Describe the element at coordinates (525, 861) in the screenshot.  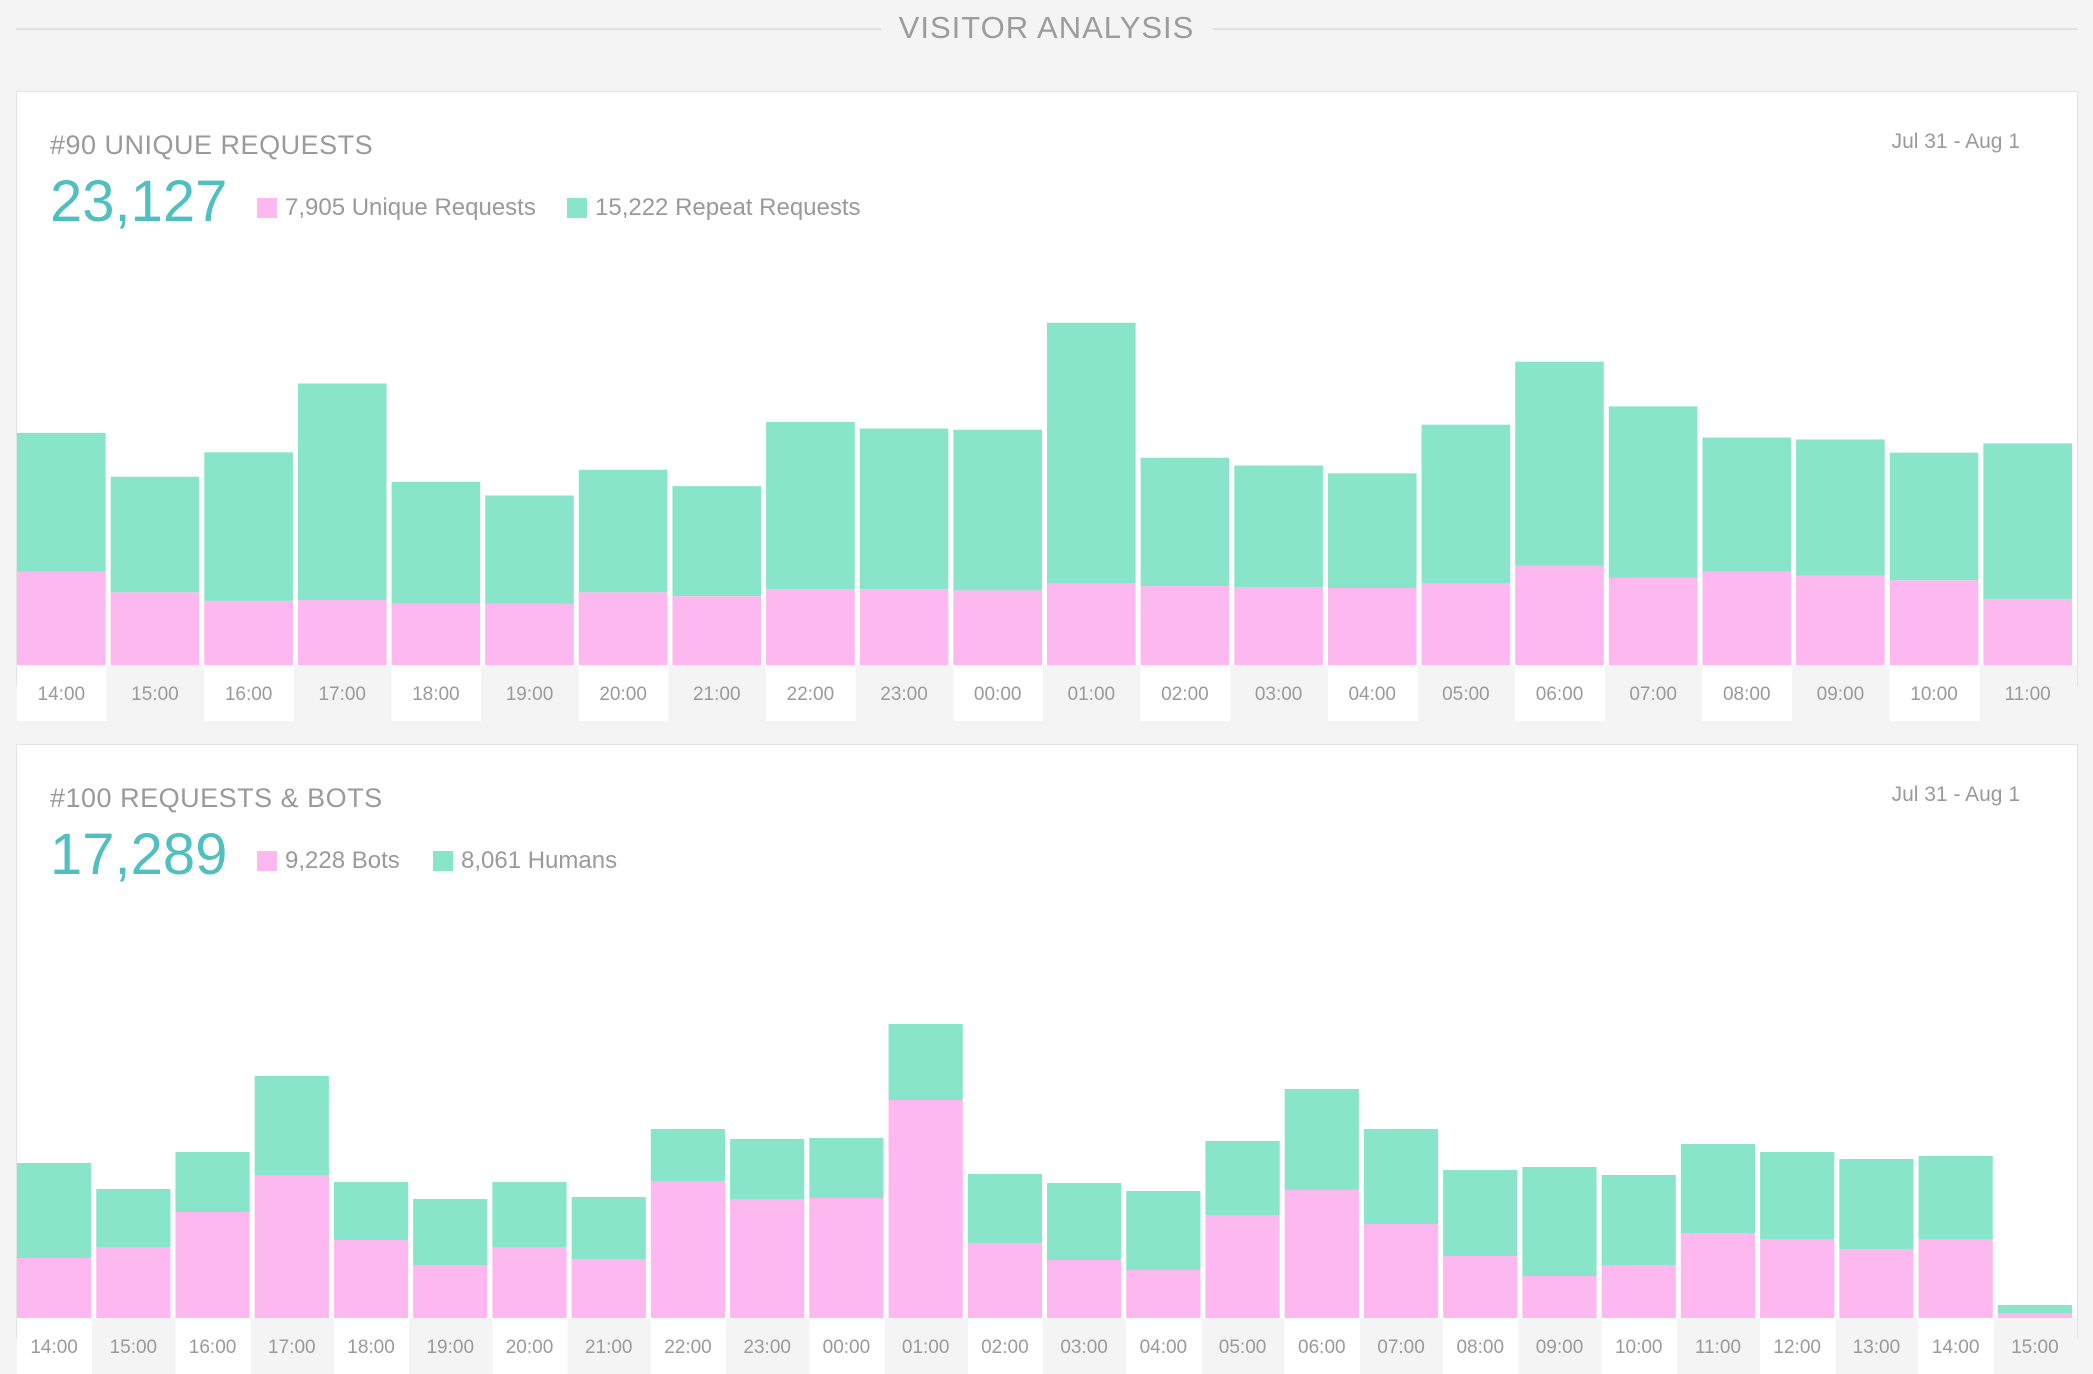
I see `legend-humans: 8,061 Humans` at that location.